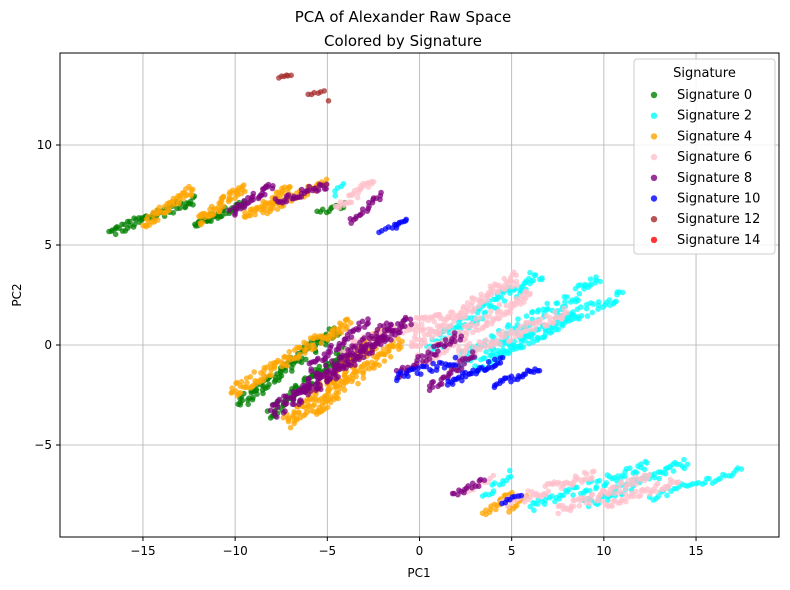 This screenshot has height=590, width=790. I want to click on x-tick-label: 0, so click(420, 551).